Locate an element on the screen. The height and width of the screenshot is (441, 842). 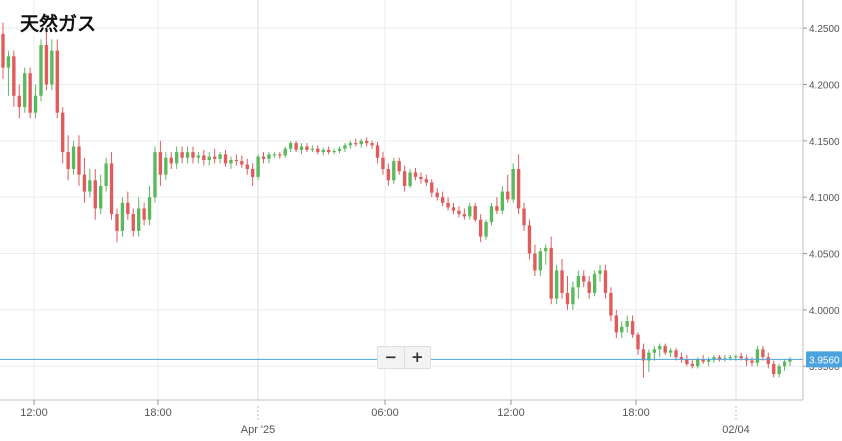
x-time-label: 12:00 is located at coordinates (34, 413).